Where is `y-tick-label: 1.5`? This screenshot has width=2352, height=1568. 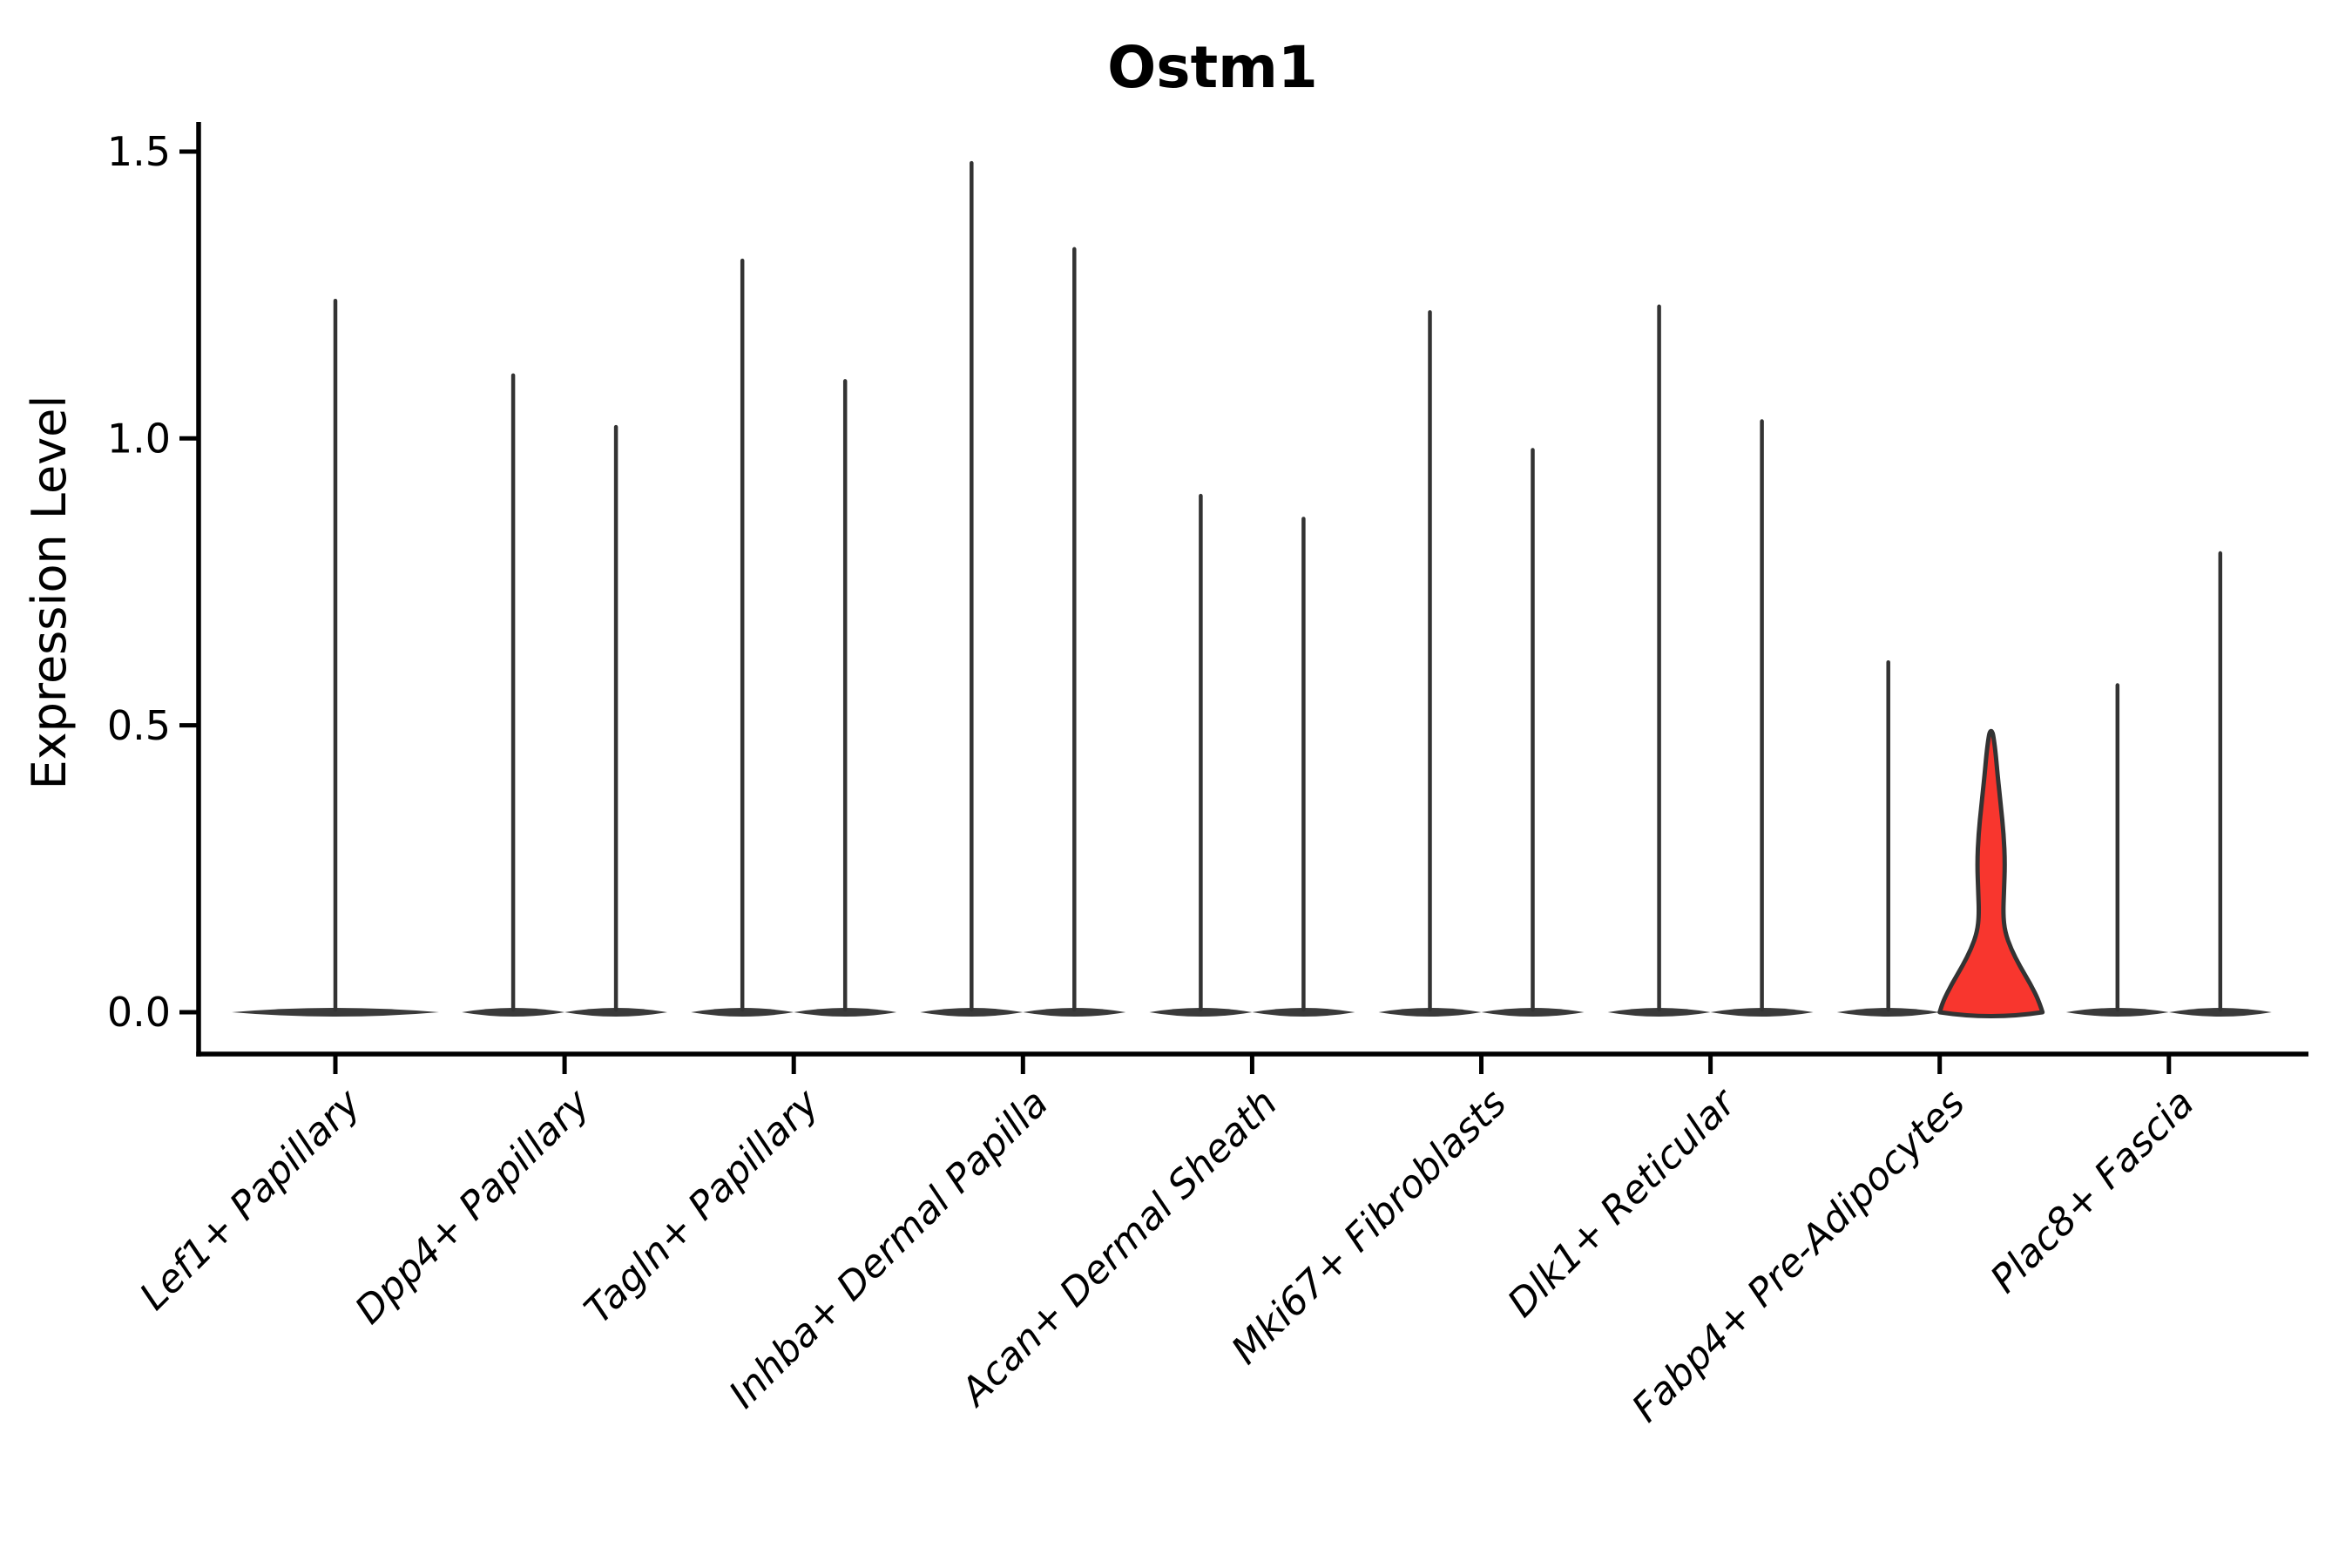
y-tick-label: 1.5 is located at coordinates (139, 151).